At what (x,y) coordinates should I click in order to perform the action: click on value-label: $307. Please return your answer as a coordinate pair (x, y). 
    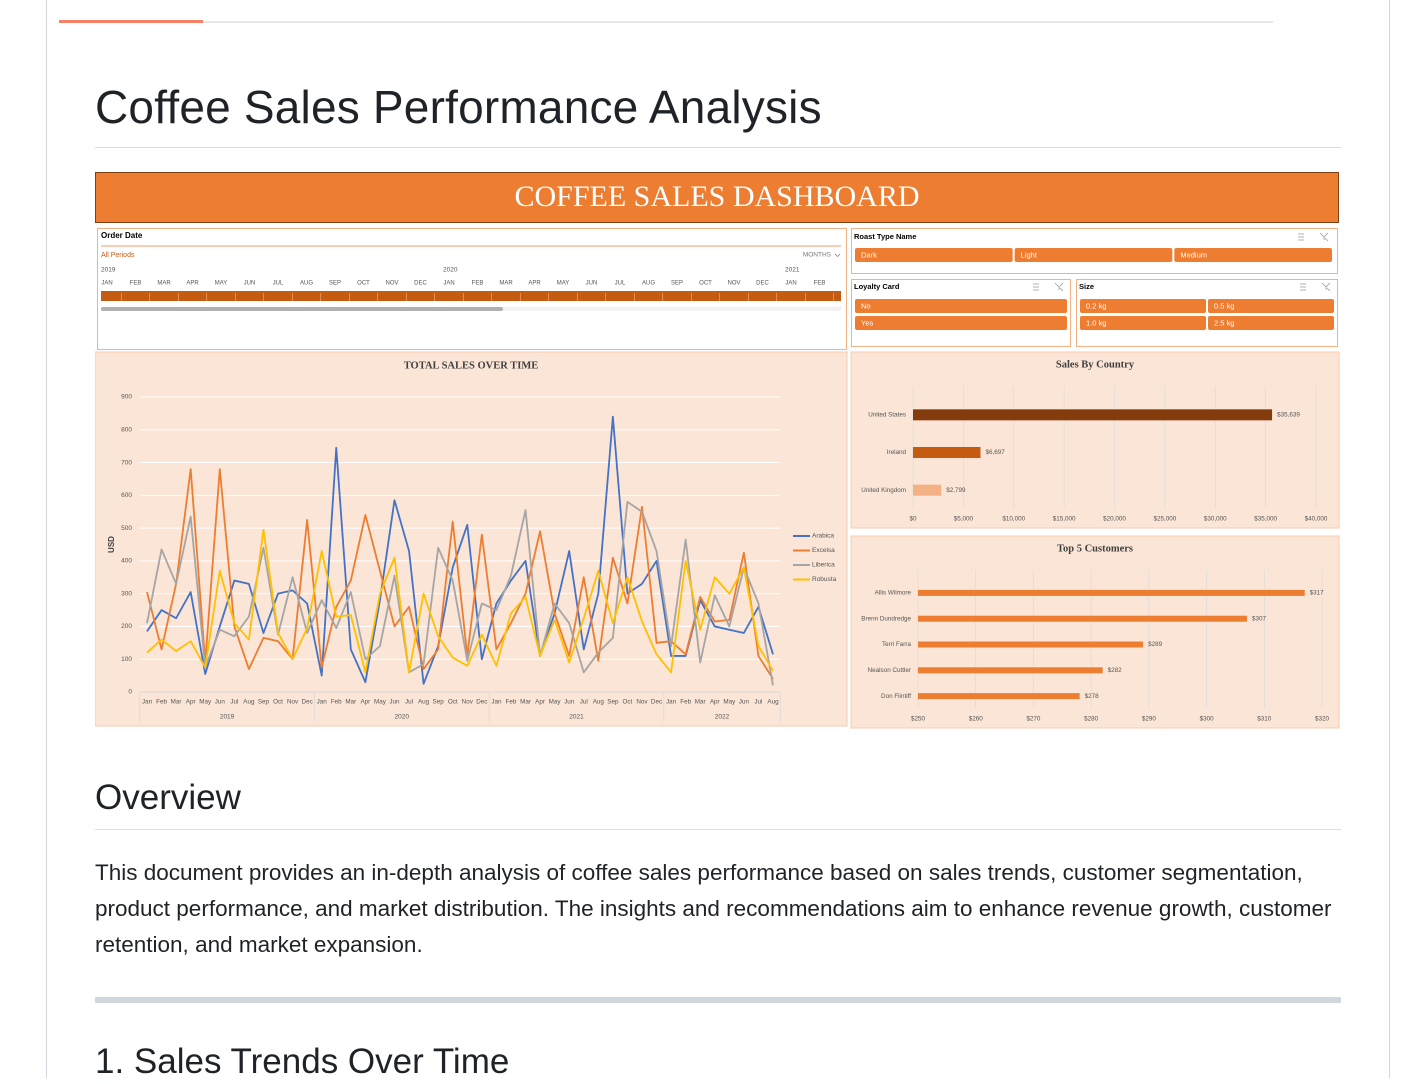
    Looking at the image, I should click on (1259, 618).